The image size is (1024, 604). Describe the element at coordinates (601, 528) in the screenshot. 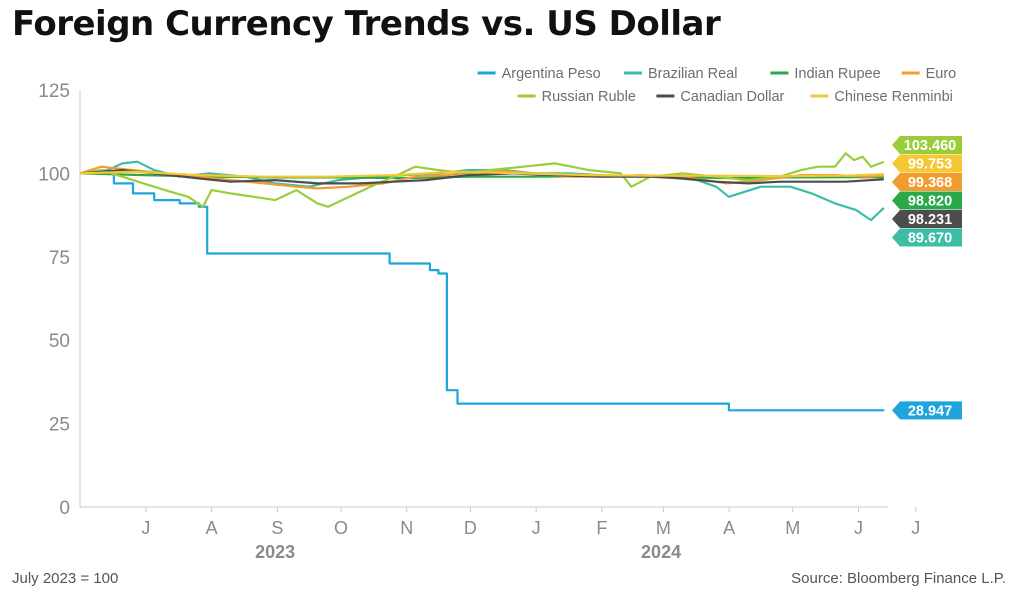

I see `x-tick-label: F` at that location.